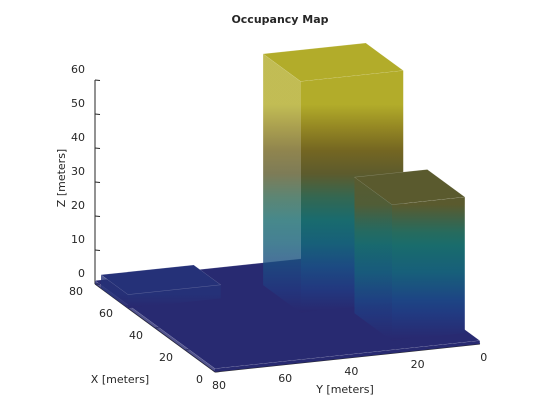 This screenshot has width=560, height=420. Describe the element at coordinates (219, 385) in the screenshot. I see `y-tick-label: 80` at that location.